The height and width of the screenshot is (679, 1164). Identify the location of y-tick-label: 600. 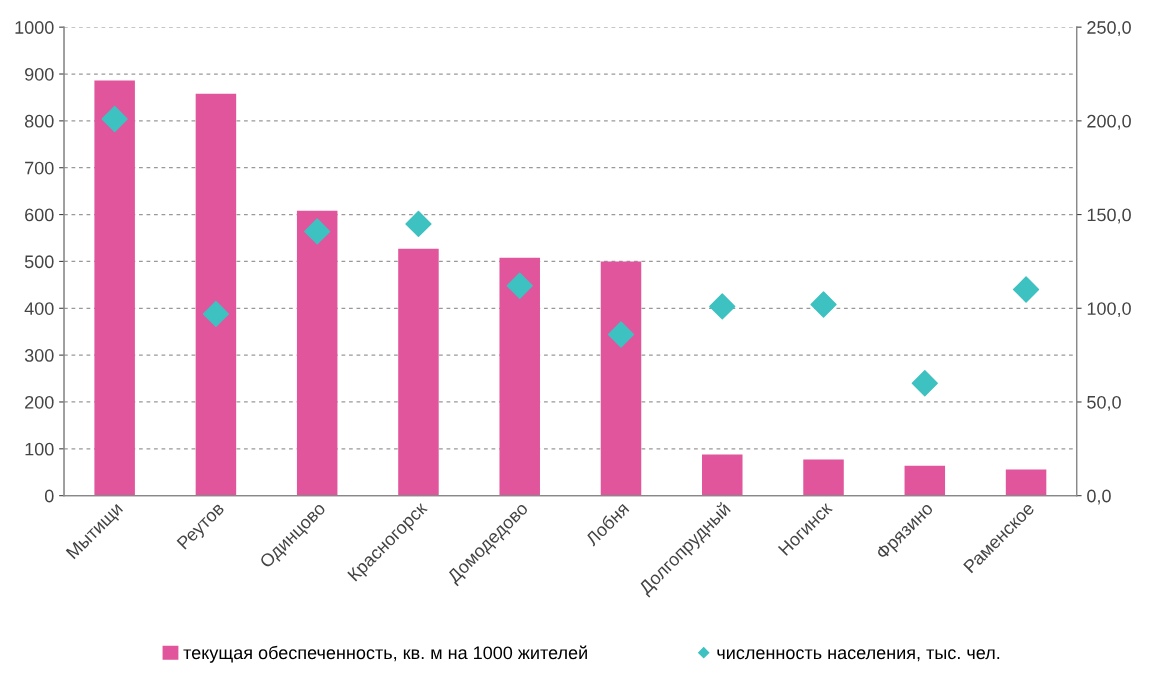
(39, 215).